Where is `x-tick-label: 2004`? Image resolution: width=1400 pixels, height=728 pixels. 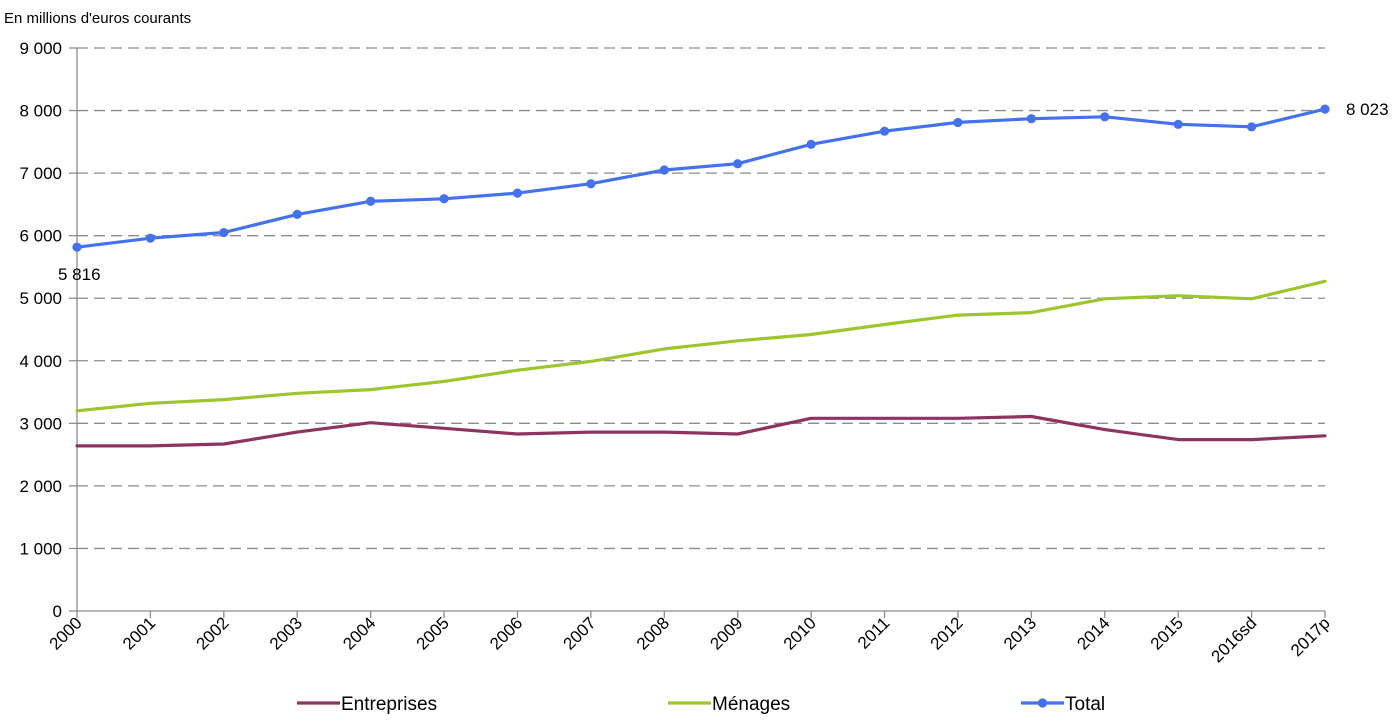
x-tick-label: 2004 is located at coordinates (359, 633).